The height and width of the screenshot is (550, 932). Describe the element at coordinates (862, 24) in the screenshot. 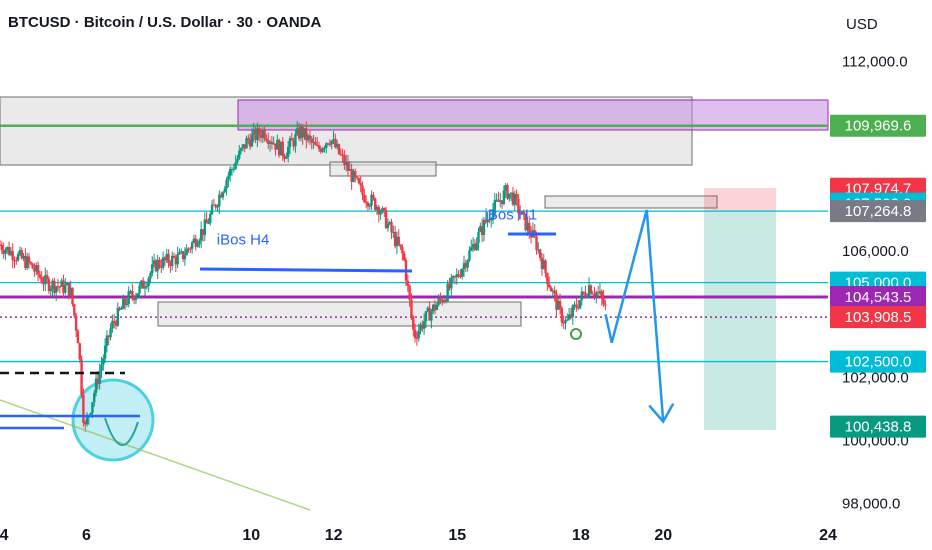

I see `currency-label: USD` at that location.